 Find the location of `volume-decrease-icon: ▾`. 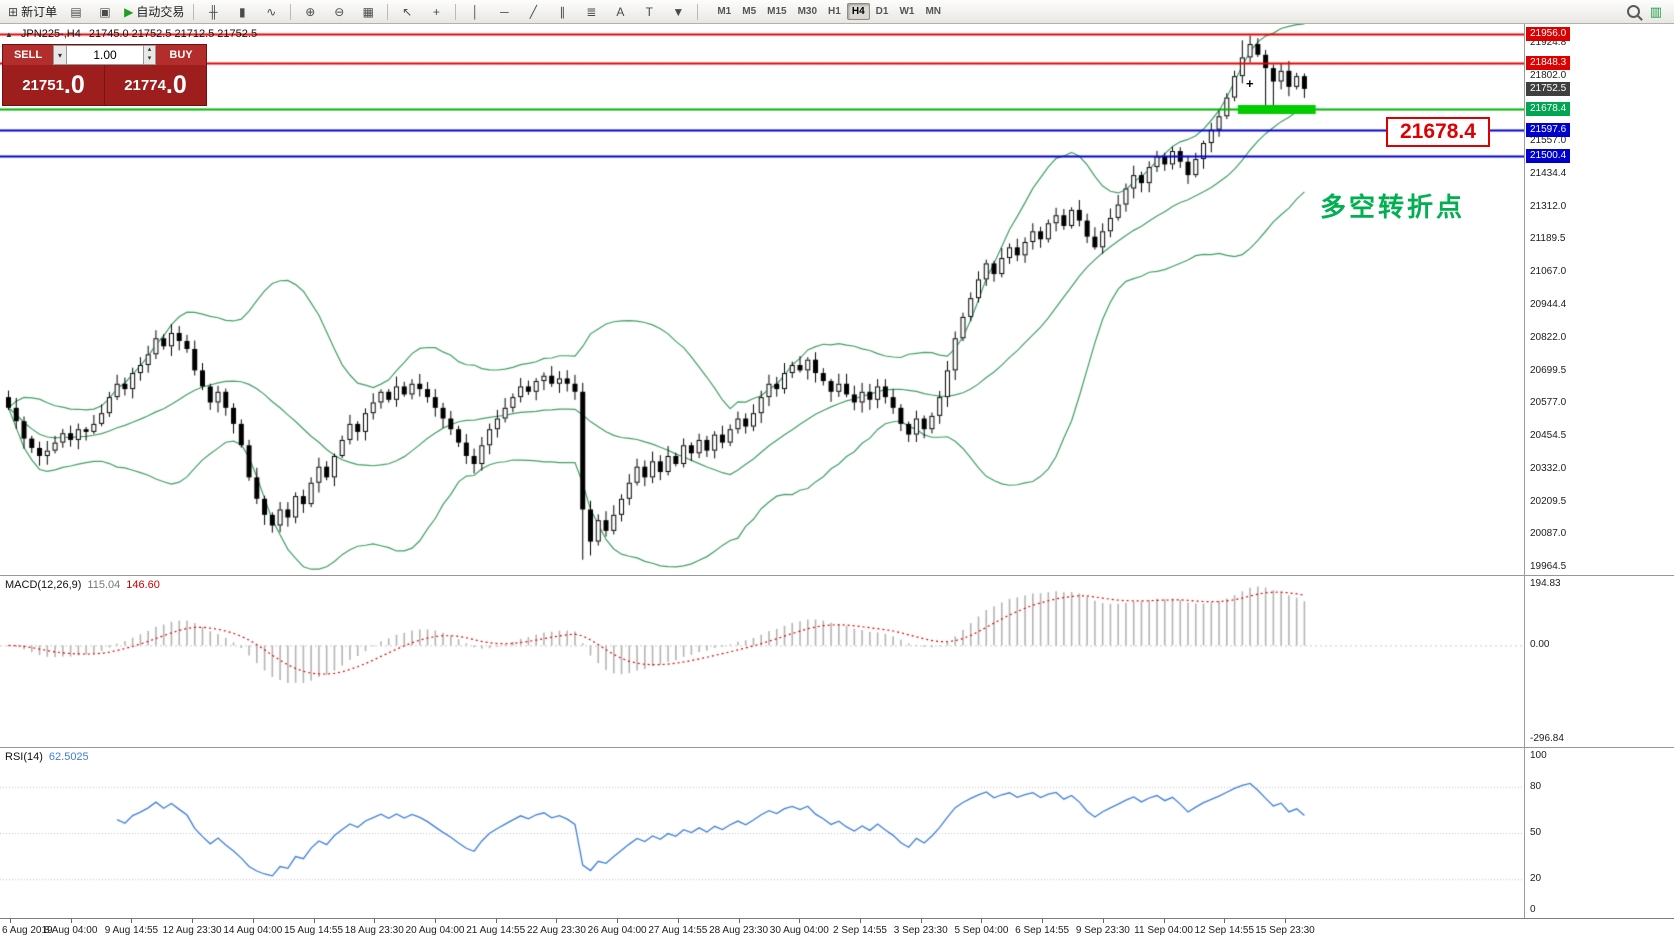

volume-decrease-icon: ▾ is located at coordinates (149, 58).